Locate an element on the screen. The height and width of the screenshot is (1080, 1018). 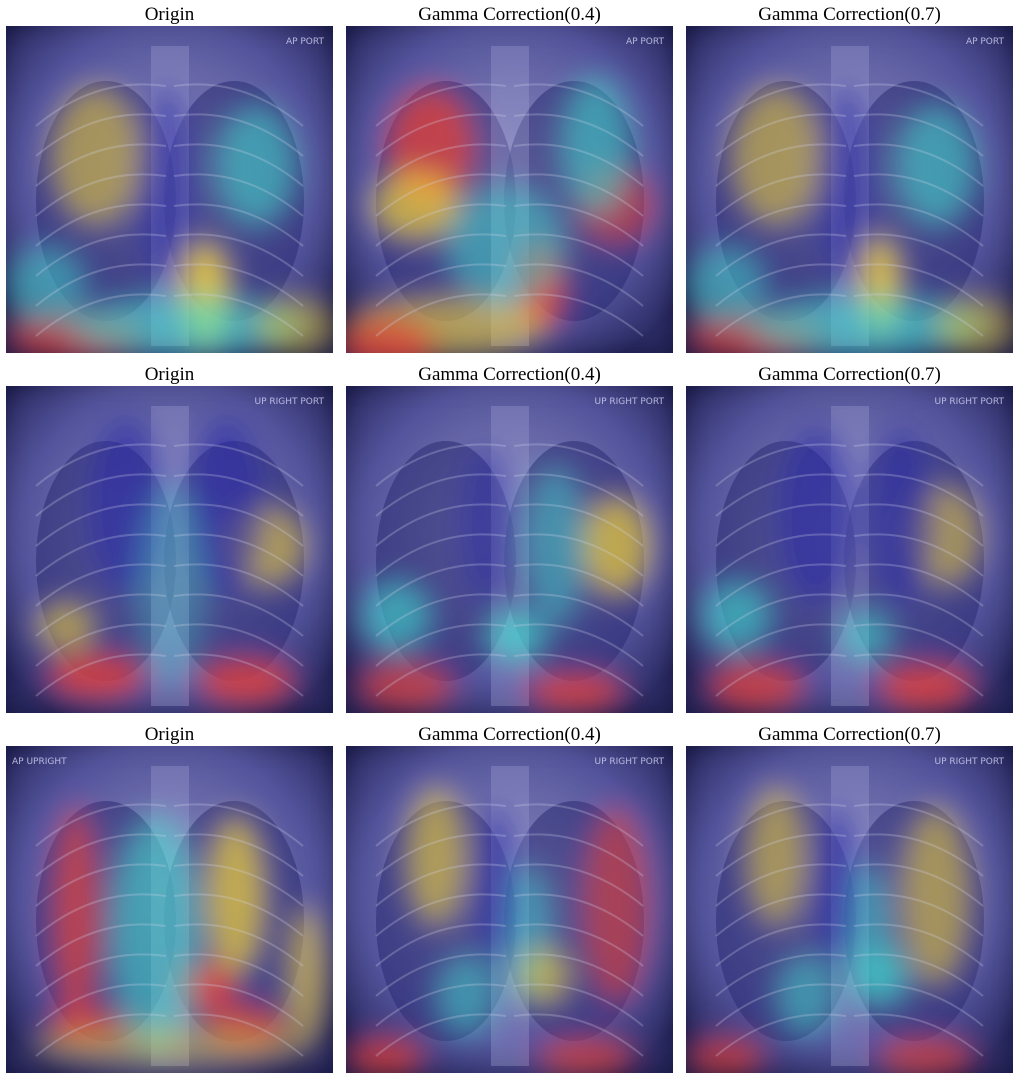
xray-heatmap-svg: AP UPRIGHT is located at coordinates (169, 909).